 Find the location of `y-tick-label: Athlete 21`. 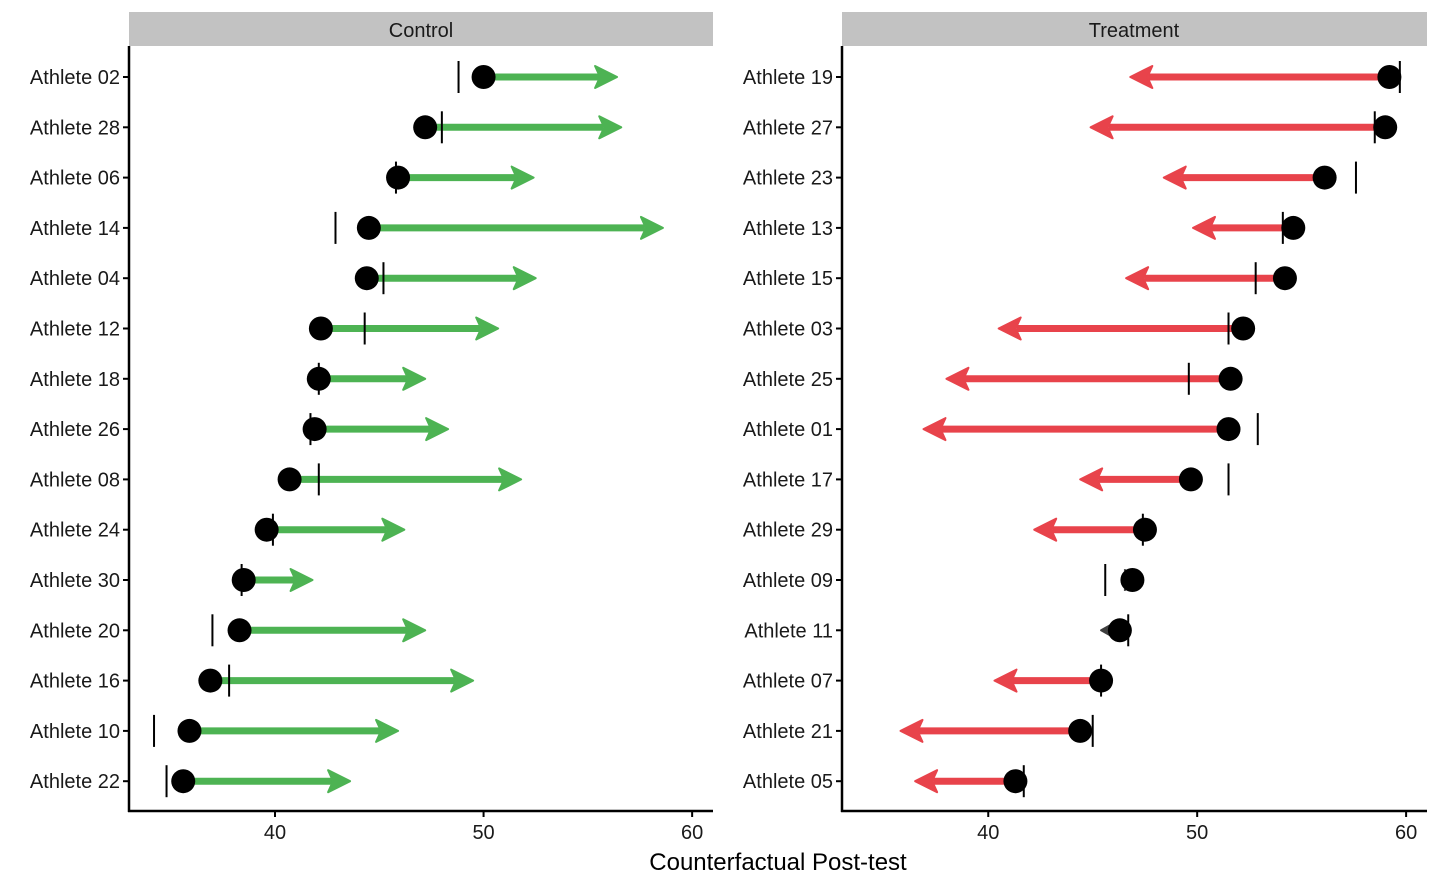

y-tick-label: Athlete 21 is located at coordinates (788, 732).